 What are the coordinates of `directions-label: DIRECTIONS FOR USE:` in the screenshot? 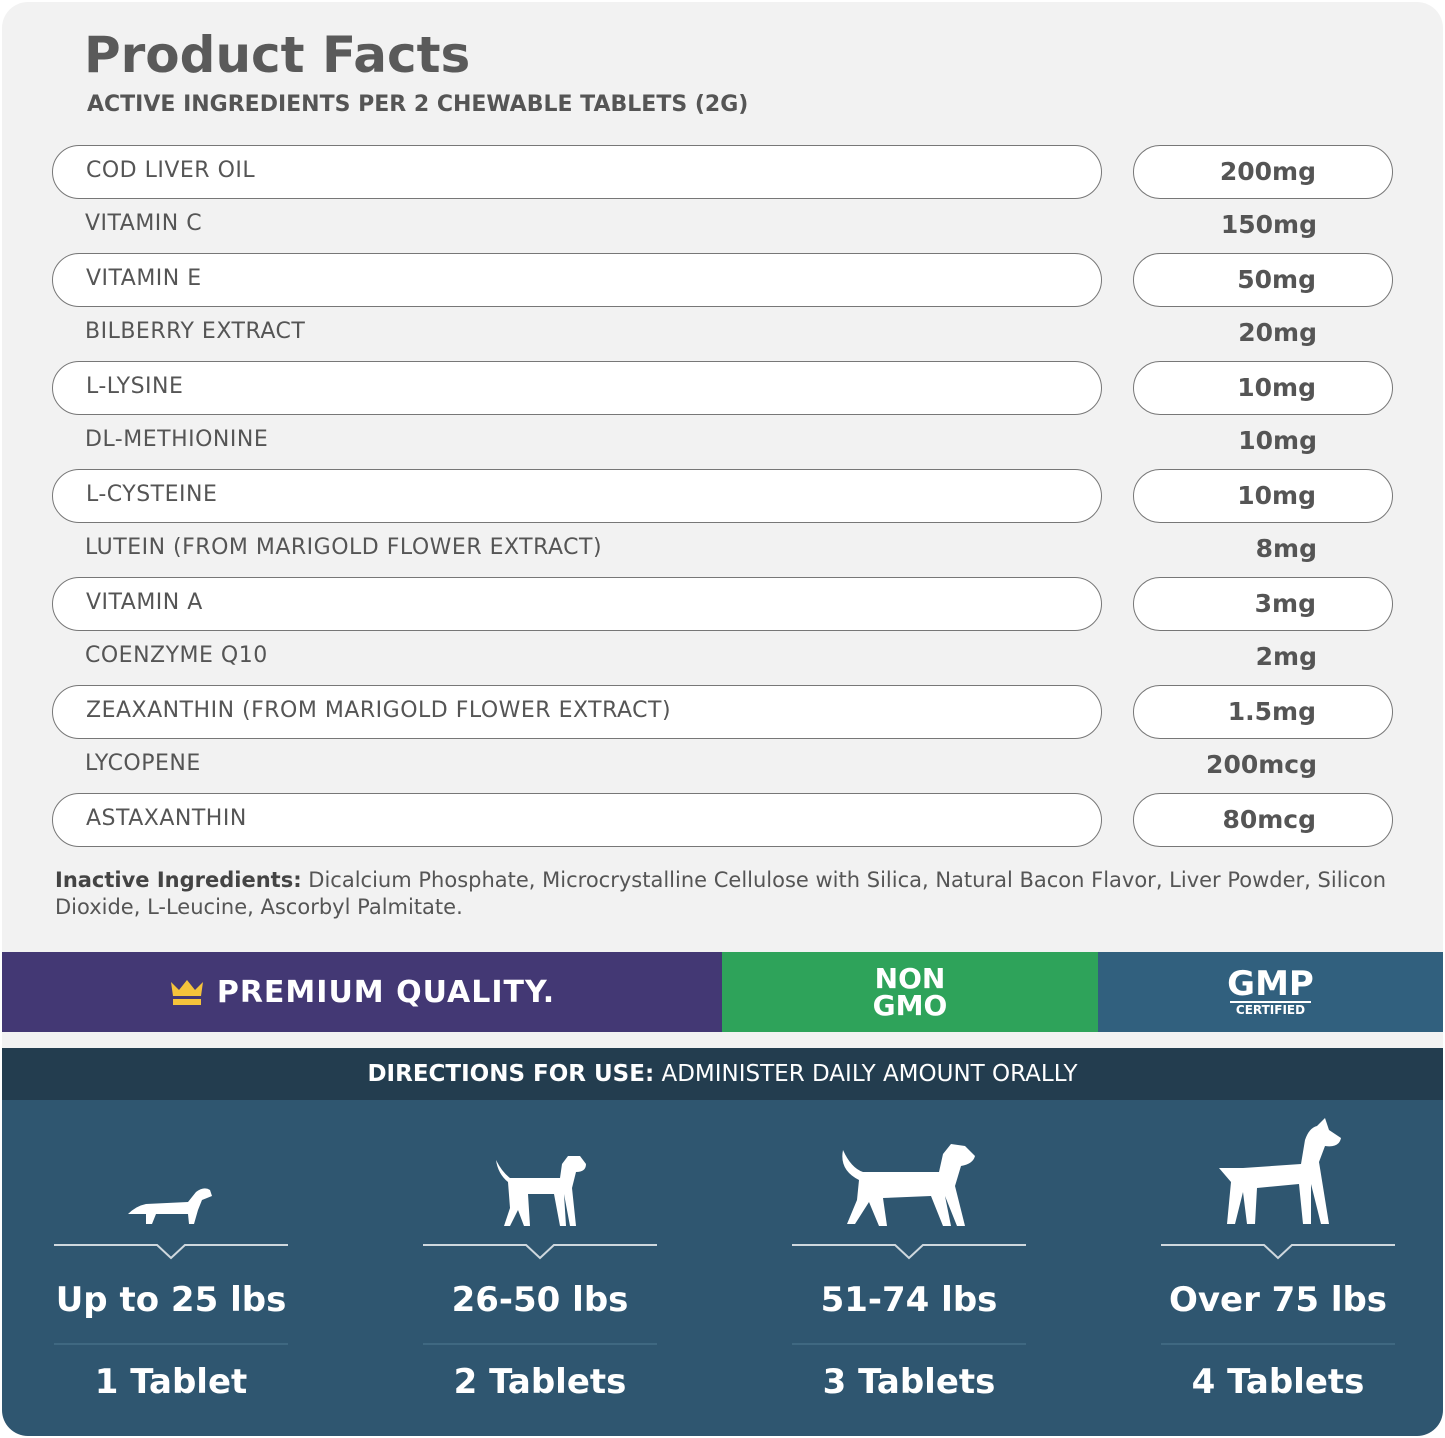 It's located at (511, 1074).